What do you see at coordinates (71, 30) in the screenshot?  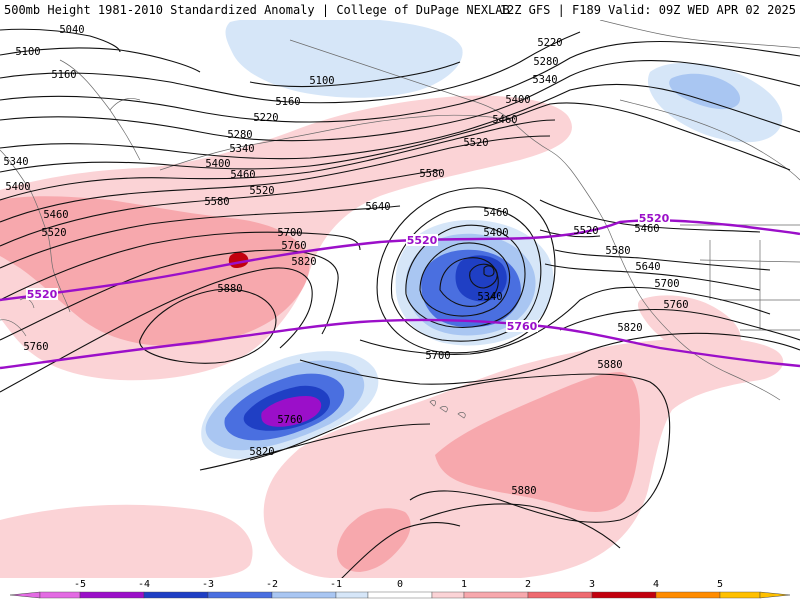 I see `contour-label: 5040` at bounding box center [71, 30].